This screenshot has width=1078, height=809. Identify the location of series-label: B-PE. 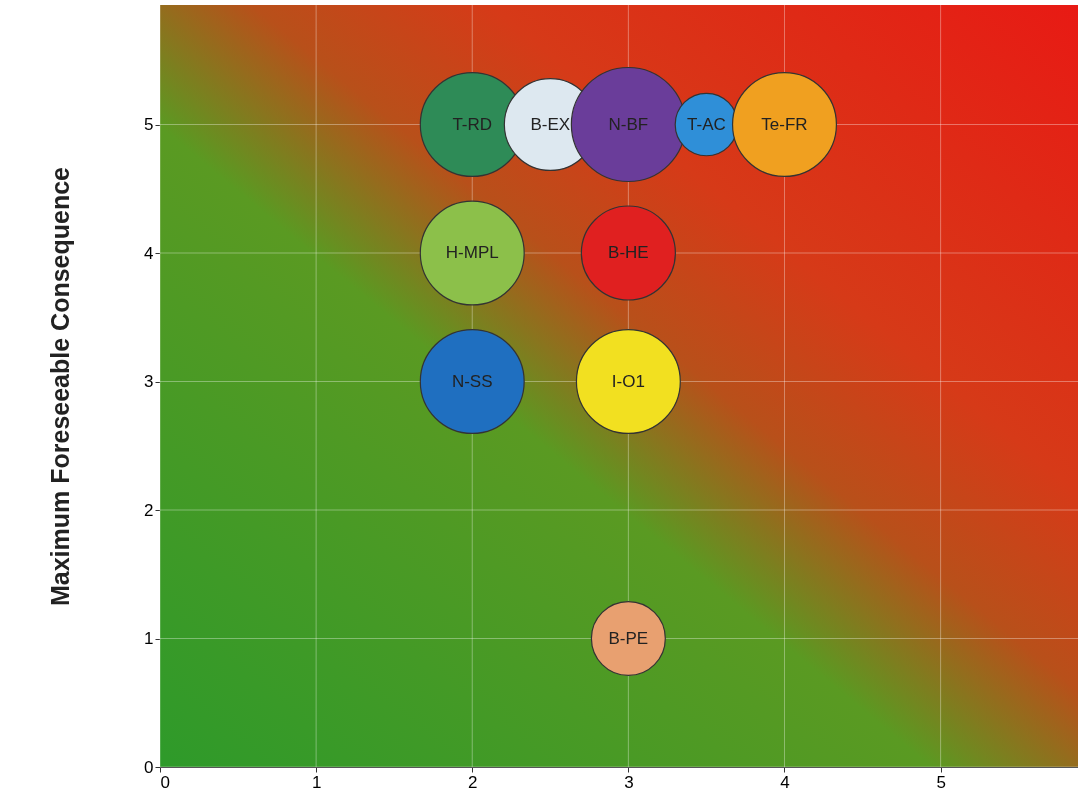
(628, 638).